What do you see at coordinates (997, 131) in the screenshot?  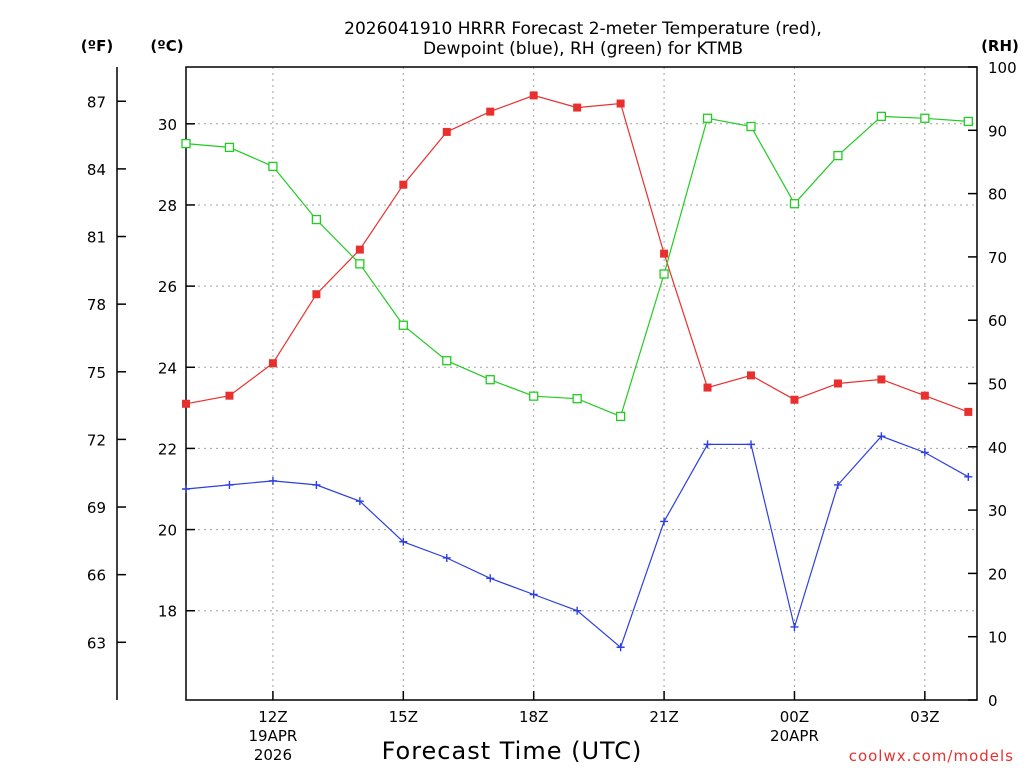 I see `rh-tick-label: 90` at bounding box center [997, 131].